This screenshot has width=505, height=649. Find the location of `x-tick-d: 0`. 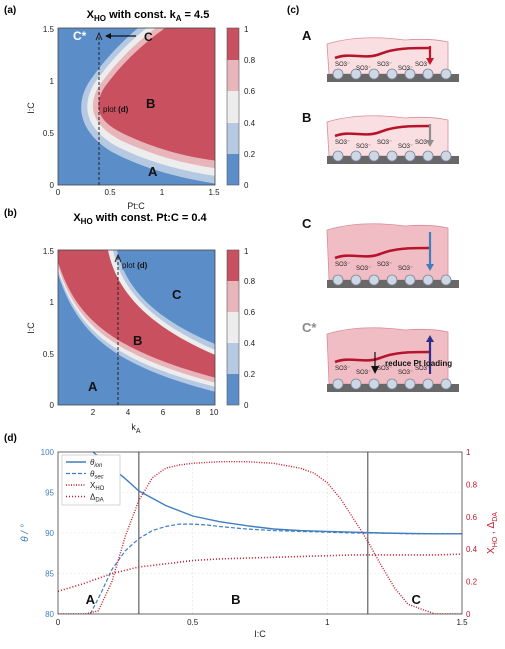

x-tick-d: 0 is located at coordinates (58, 622).